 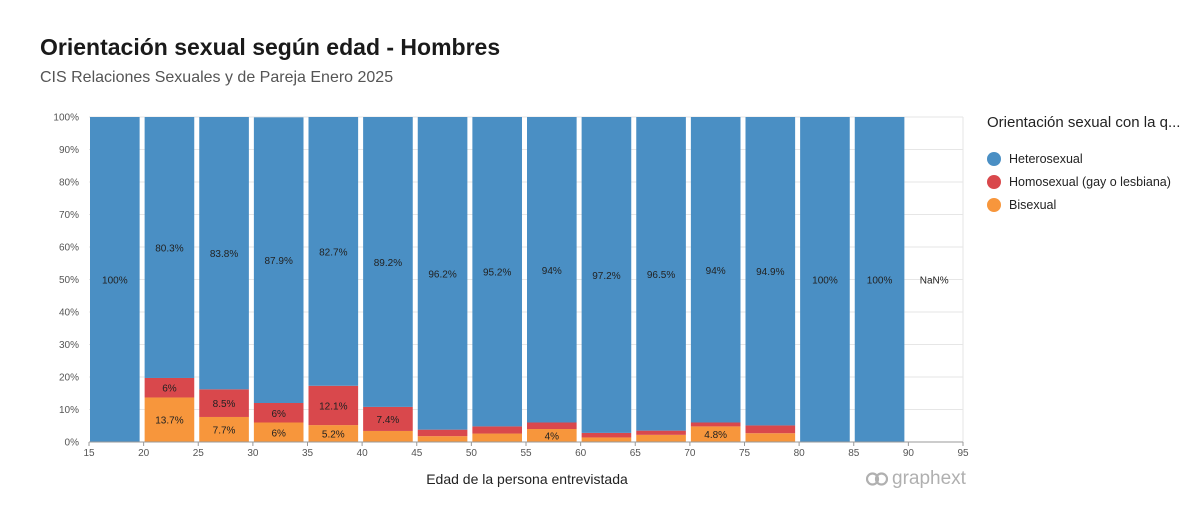 What do you see at coordinates (363, 453) in the screenshot?
I see `x-tick-label: 40` at bounding box center [363, 453].